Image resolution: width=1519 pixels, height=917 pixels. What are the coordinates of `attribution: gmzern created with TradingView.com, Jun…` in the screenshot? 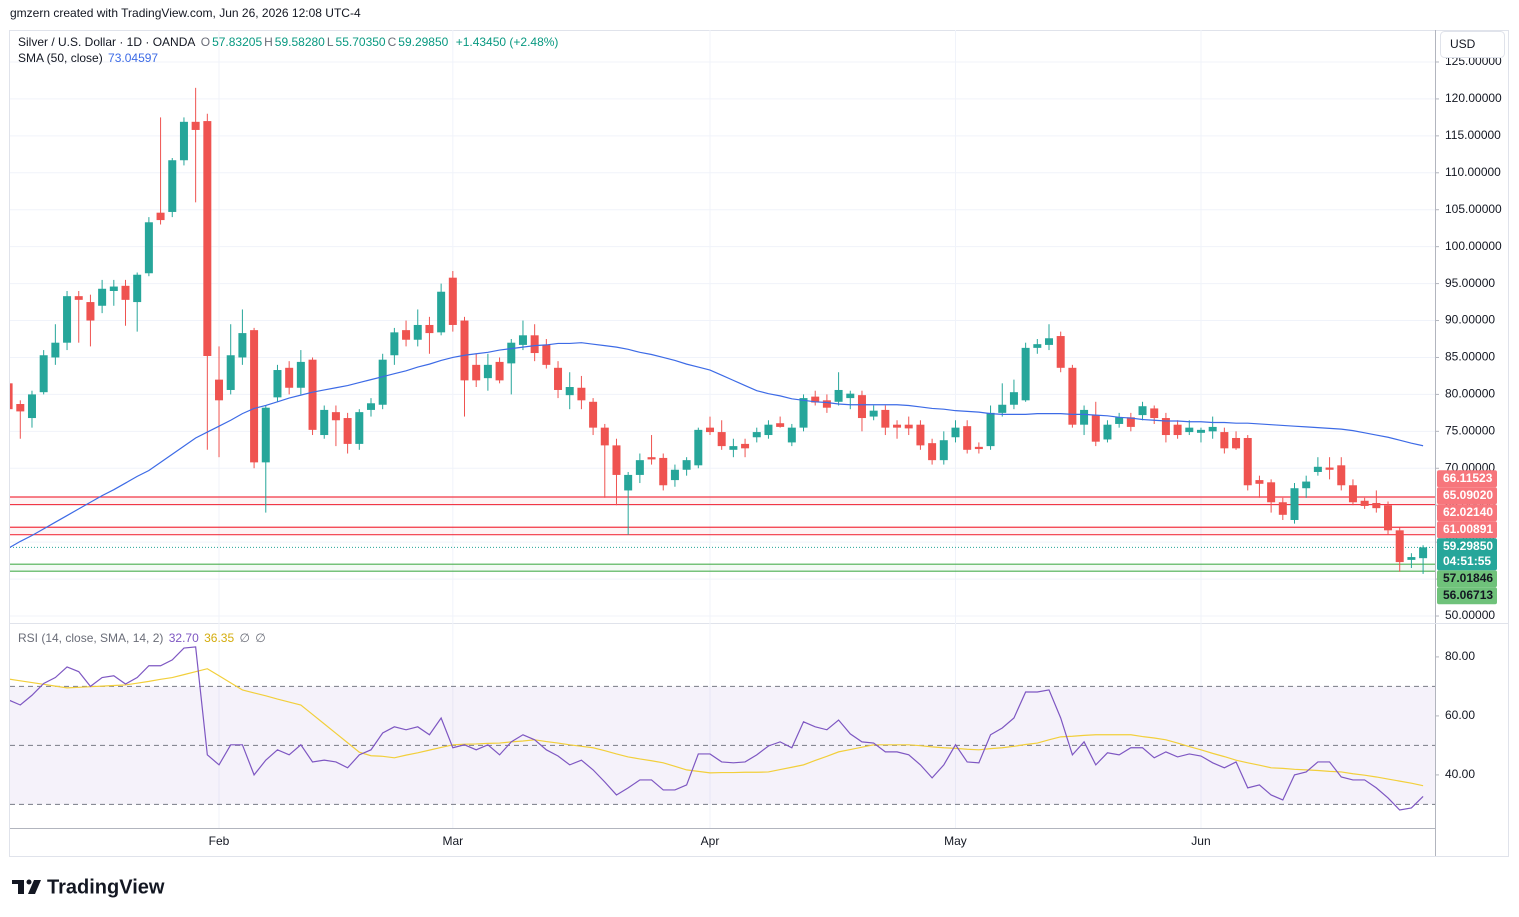 It's located at (185, 13).